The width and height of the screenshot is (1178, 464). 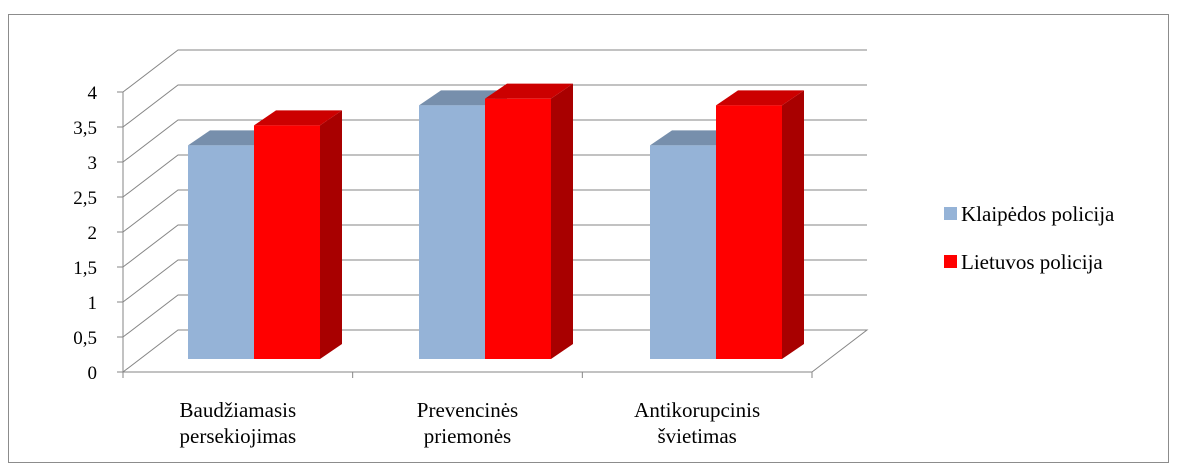 I want to click on legend-label: Lietuvos policija, so click(x=1032, y=262).